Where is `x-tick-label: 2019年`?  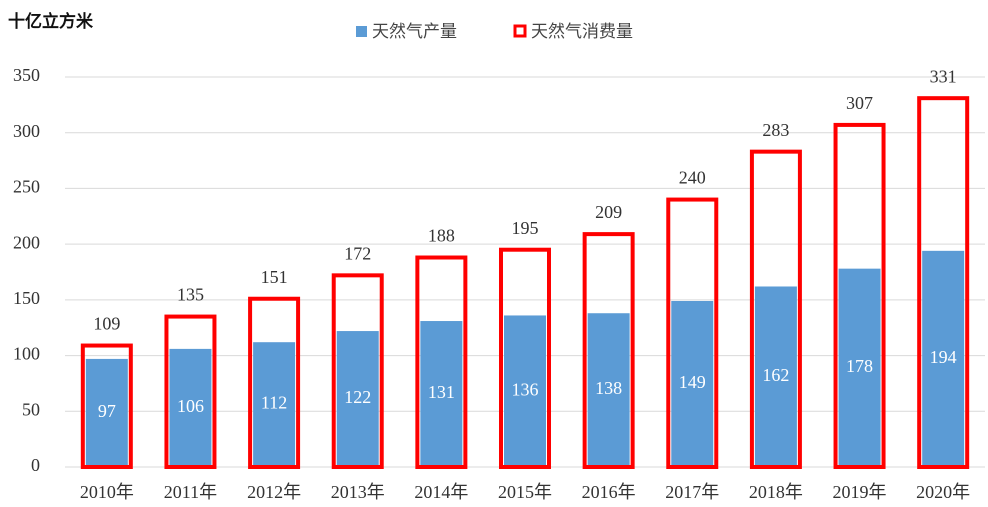 x-tick-label: 2019年 is located at coordinates (860, 492).